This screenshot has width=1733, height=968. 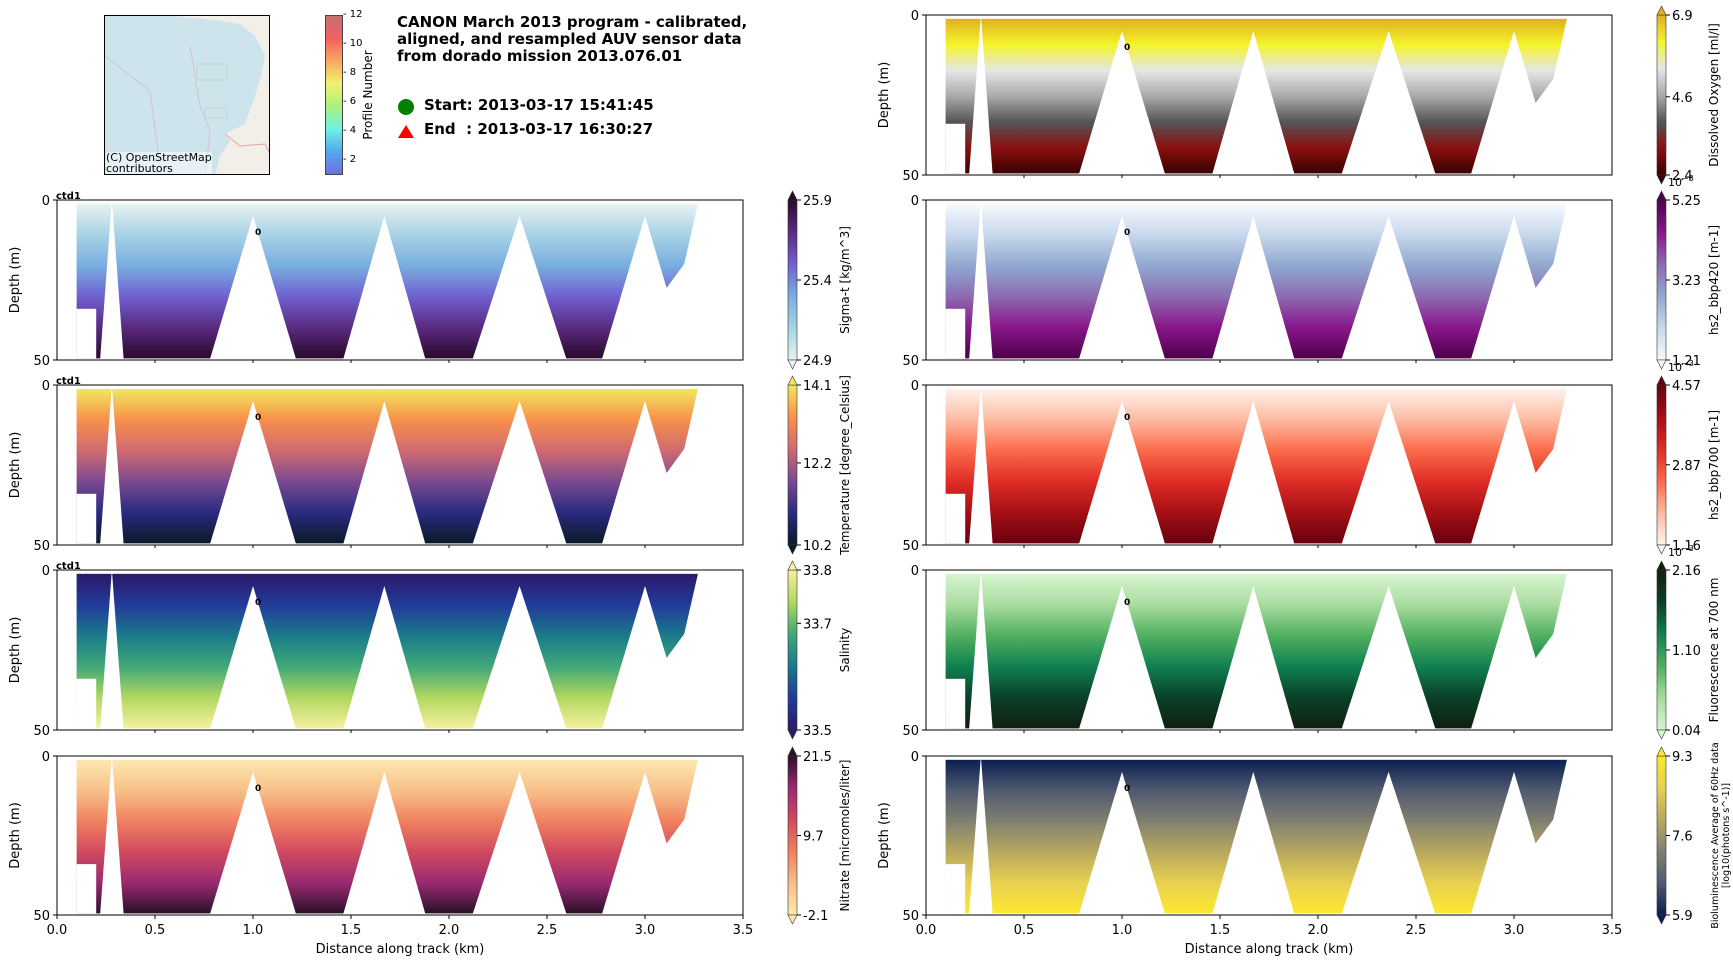 What do you see at coordinates (334, 95) in the screenshot?
I see `profile-number-colorbar` at bounding box center [334, 95].